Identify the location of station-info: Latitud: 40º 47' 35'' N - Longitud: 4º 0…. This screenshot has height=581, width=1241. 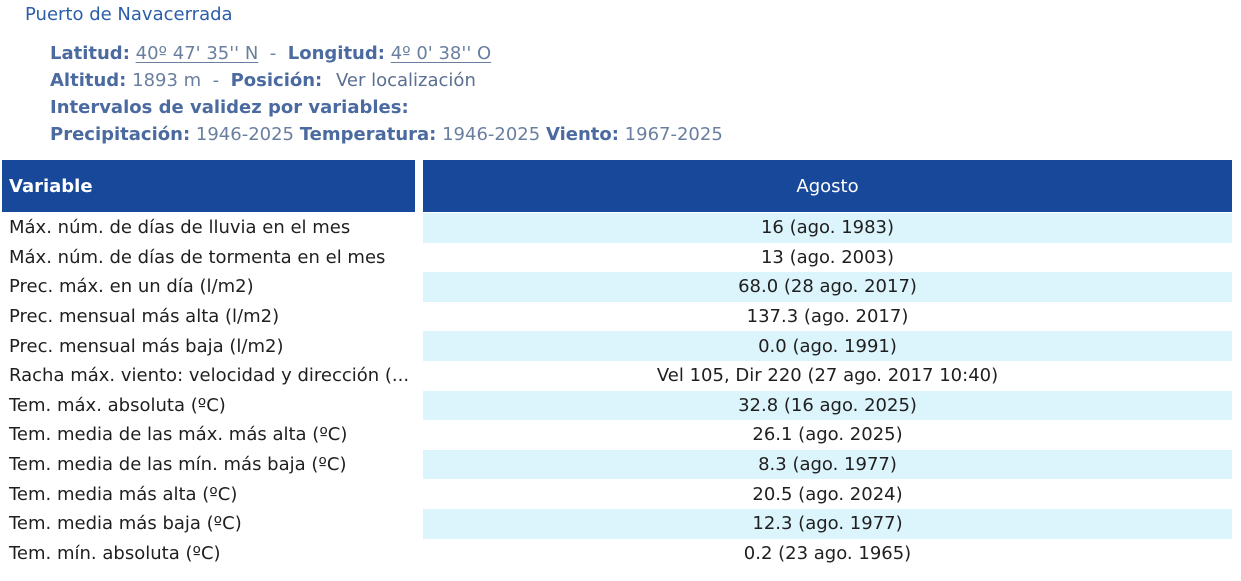
(386, 94).